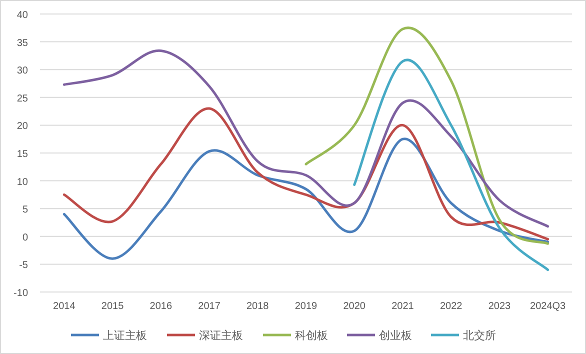 This screenshot has width=586, height=354. Describe the element at coordinates (23, 266) in the screenshot. I see `y-tick-label: -5` at that location.